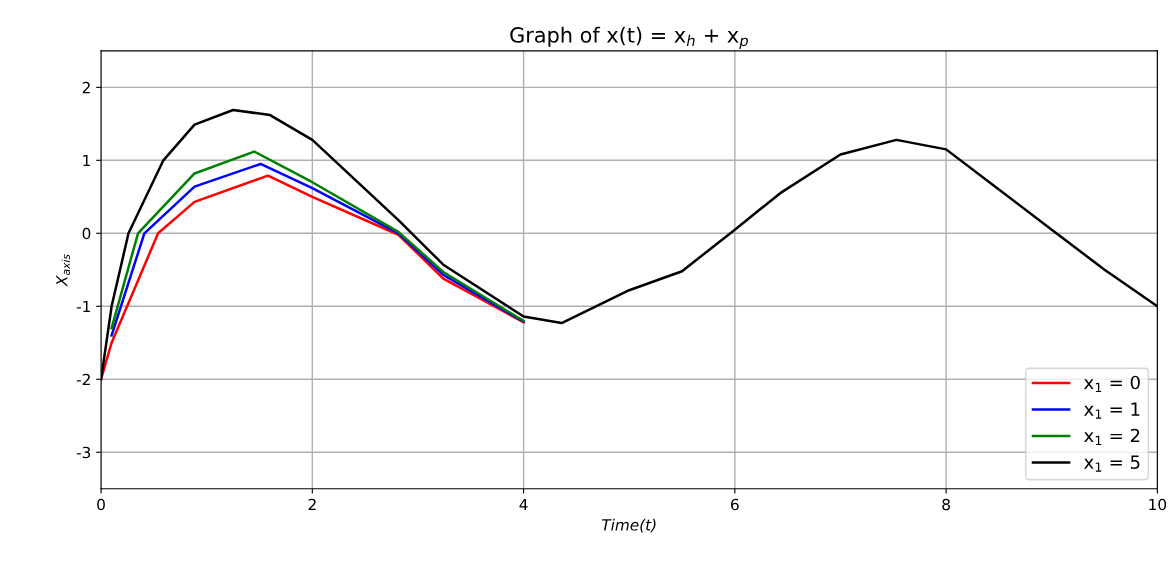  Describe the element at coordinates (1112, 384) in the screenshot. I see `legend-label: x$_{1}$ = 0` at that location.